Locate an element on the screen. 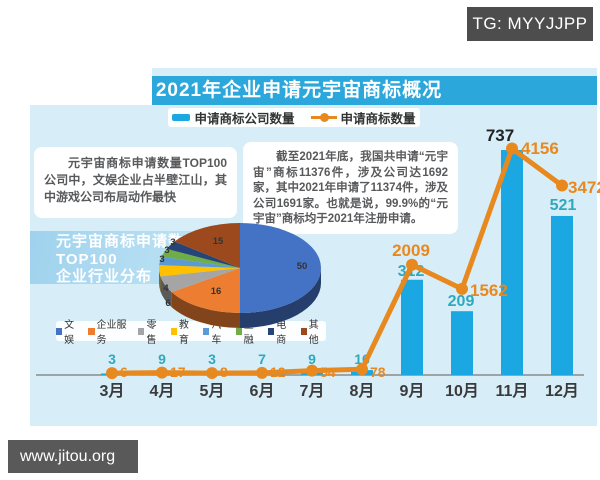 The width and height of the screenshot is (600, 480). pie-legend-item: 企业服务 is located at coordinates (109, 331).